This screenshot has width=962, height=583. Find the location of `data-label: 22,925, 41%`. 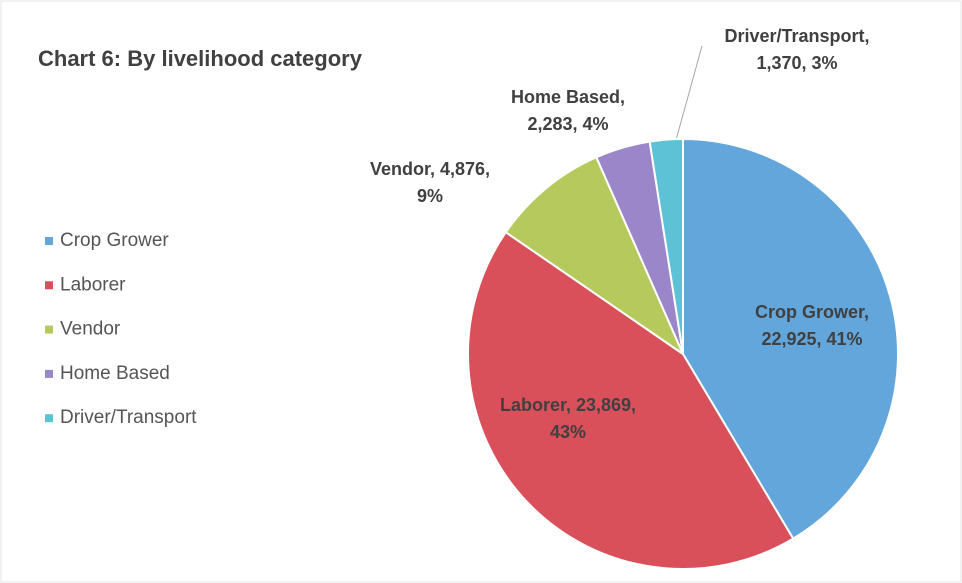

data-label: 22,925, 41% is located at coordinates (811, 339).